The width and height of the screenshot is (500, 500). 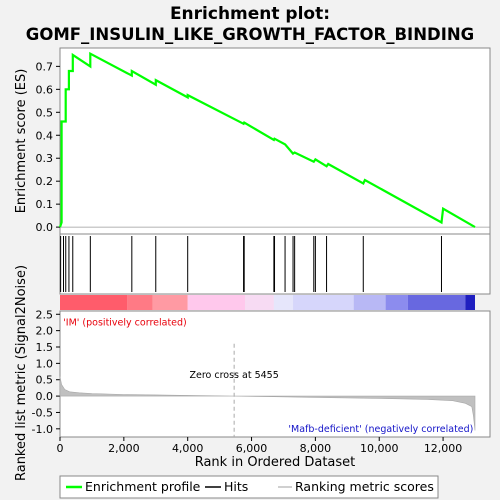 What do you see at coordinates (380, 429) in the screenshot?
I see `negative-correlation-label: 'Mafb-deficient' (negatively correlated)` at bounding box center [380, 429].